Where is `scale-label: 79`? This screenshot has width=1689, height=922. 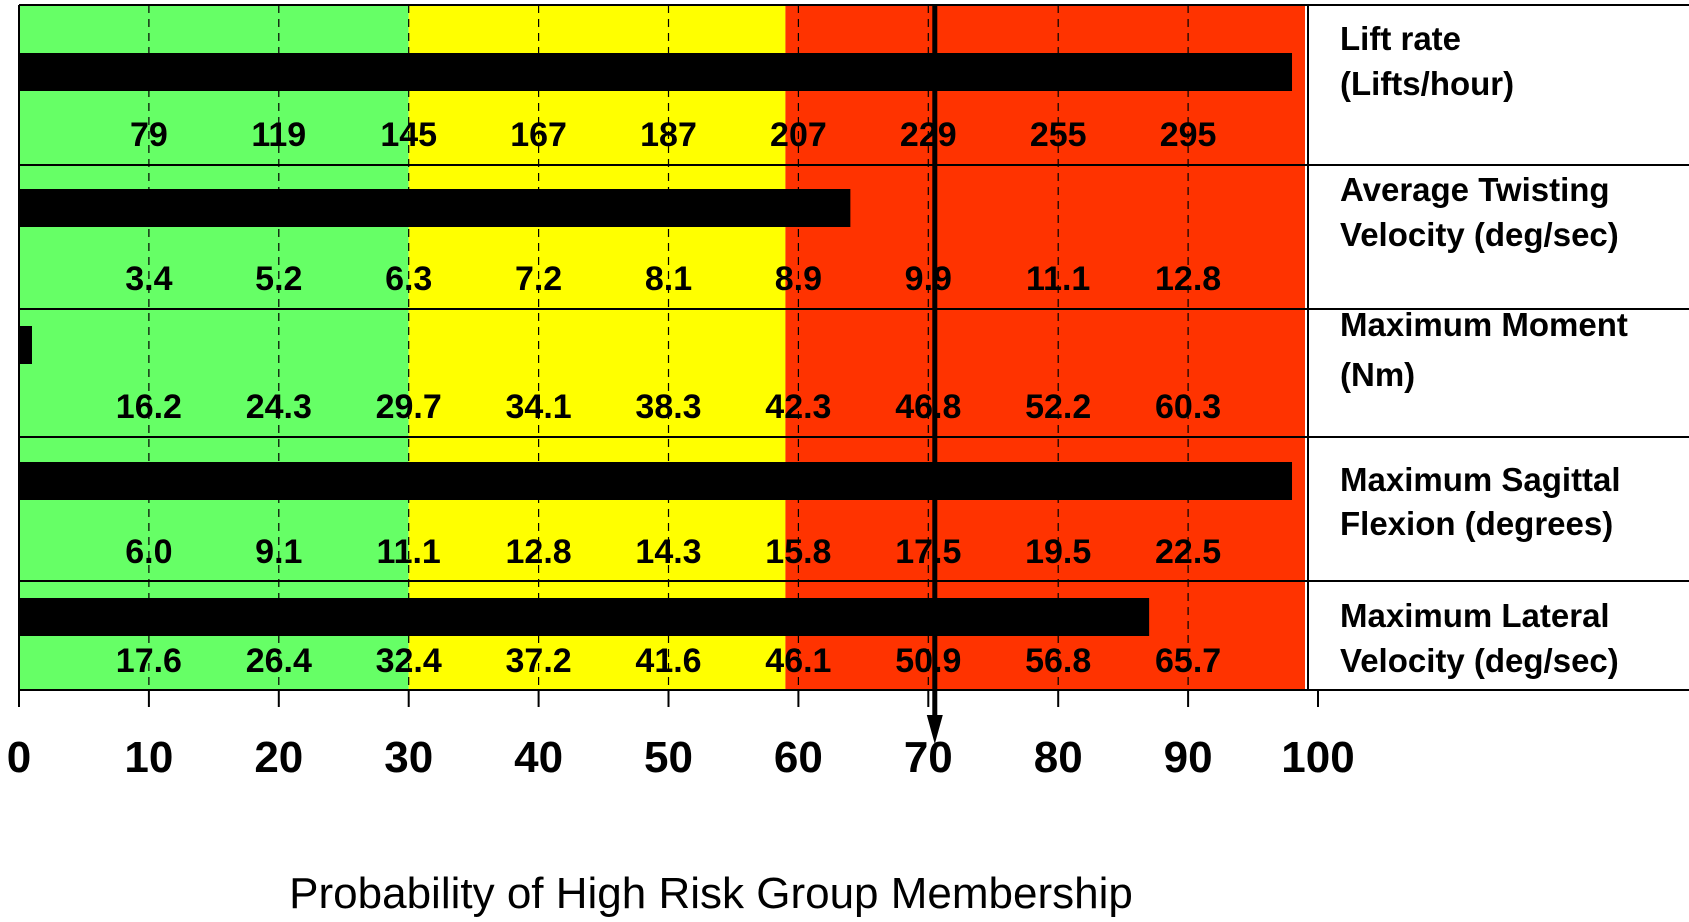 scale-label: 79 is located at coordinates (149, 135).